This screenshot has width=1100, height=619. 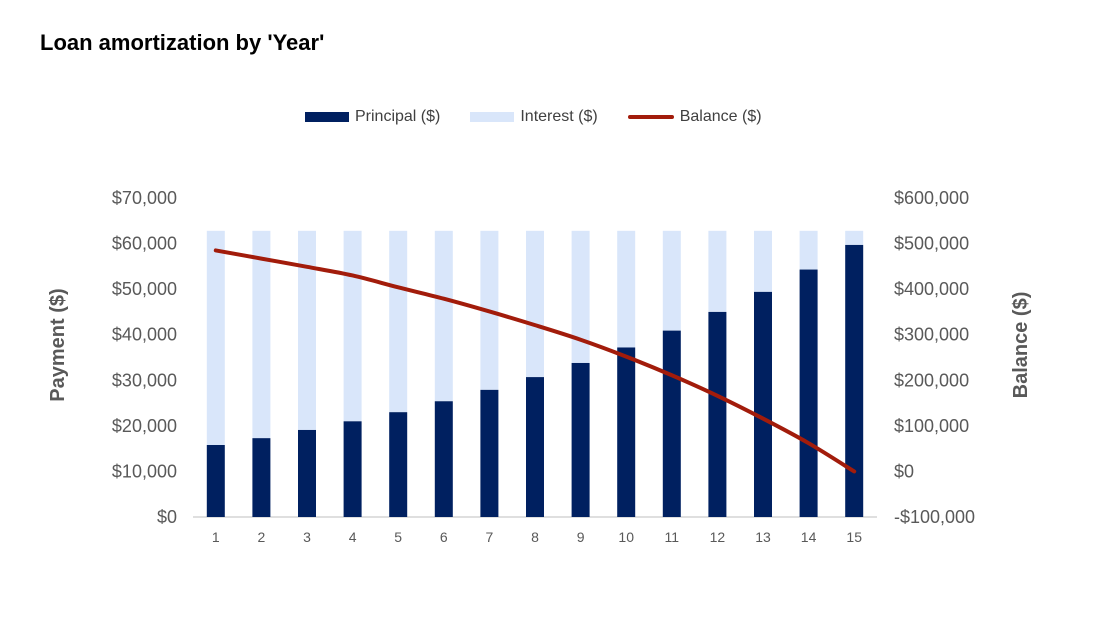 What do you see at coordinates (854, 537) in the screenshot?
I see `x-tick-label: 15` at bounding box center [854, 537].